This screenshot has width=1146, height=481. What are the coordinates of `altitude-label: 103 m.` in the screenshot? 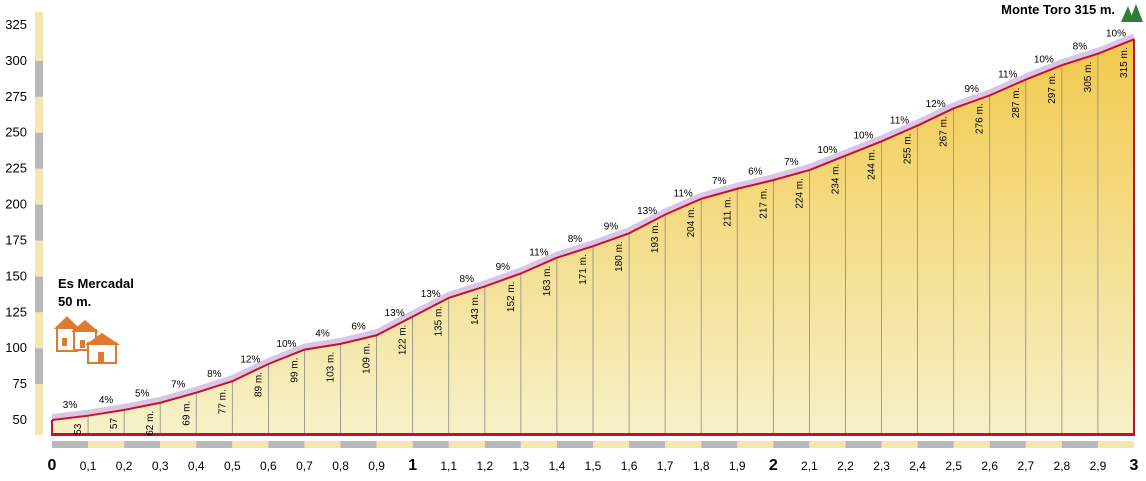 It's located at (331, 367).